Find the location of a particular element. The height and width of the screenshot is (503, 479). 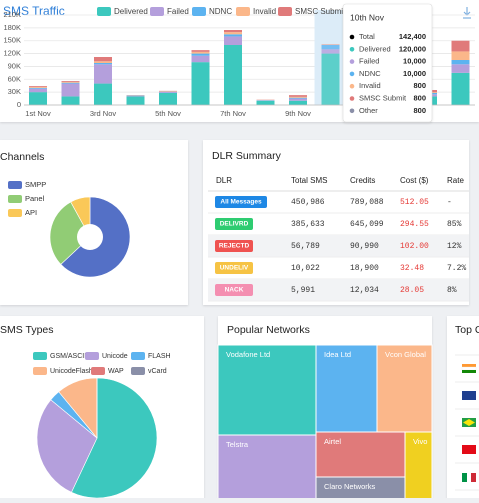

x-tick-label: 7th Nov is located at coordinates (233, 113).